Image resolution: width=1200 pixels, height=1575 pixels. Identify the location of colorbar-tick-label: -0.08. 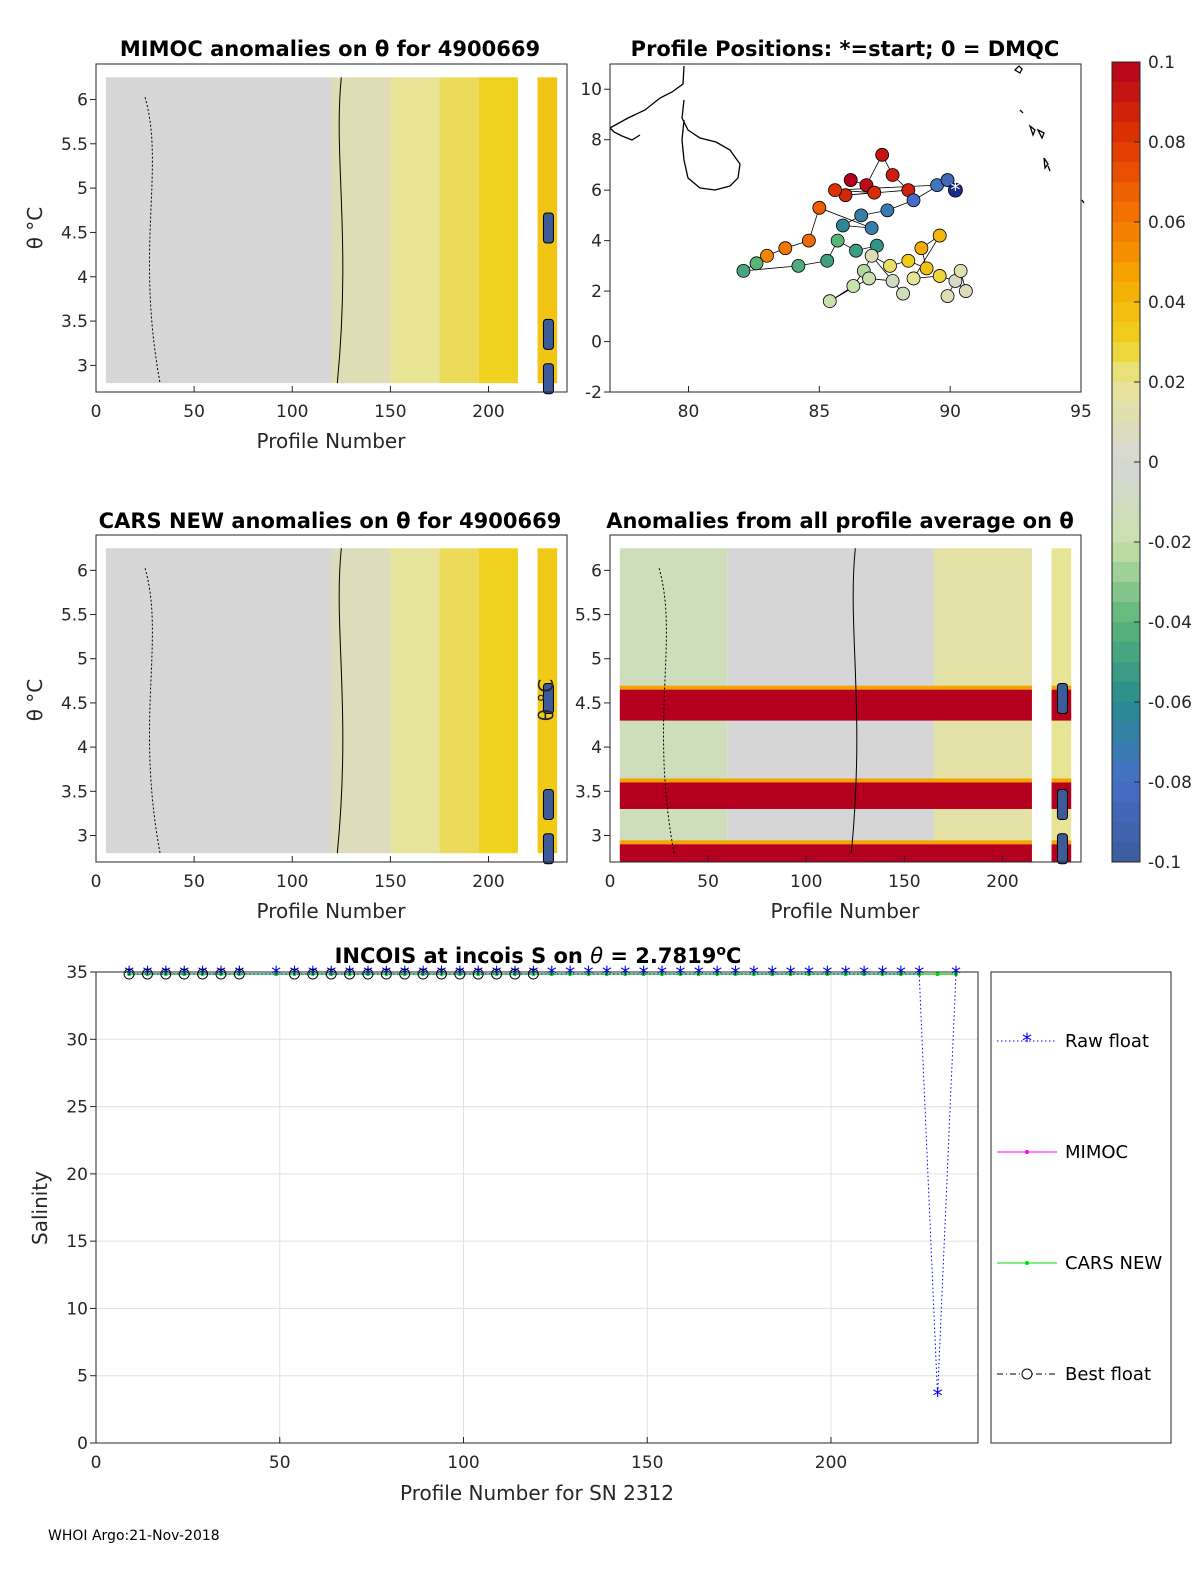
(1170, 783).